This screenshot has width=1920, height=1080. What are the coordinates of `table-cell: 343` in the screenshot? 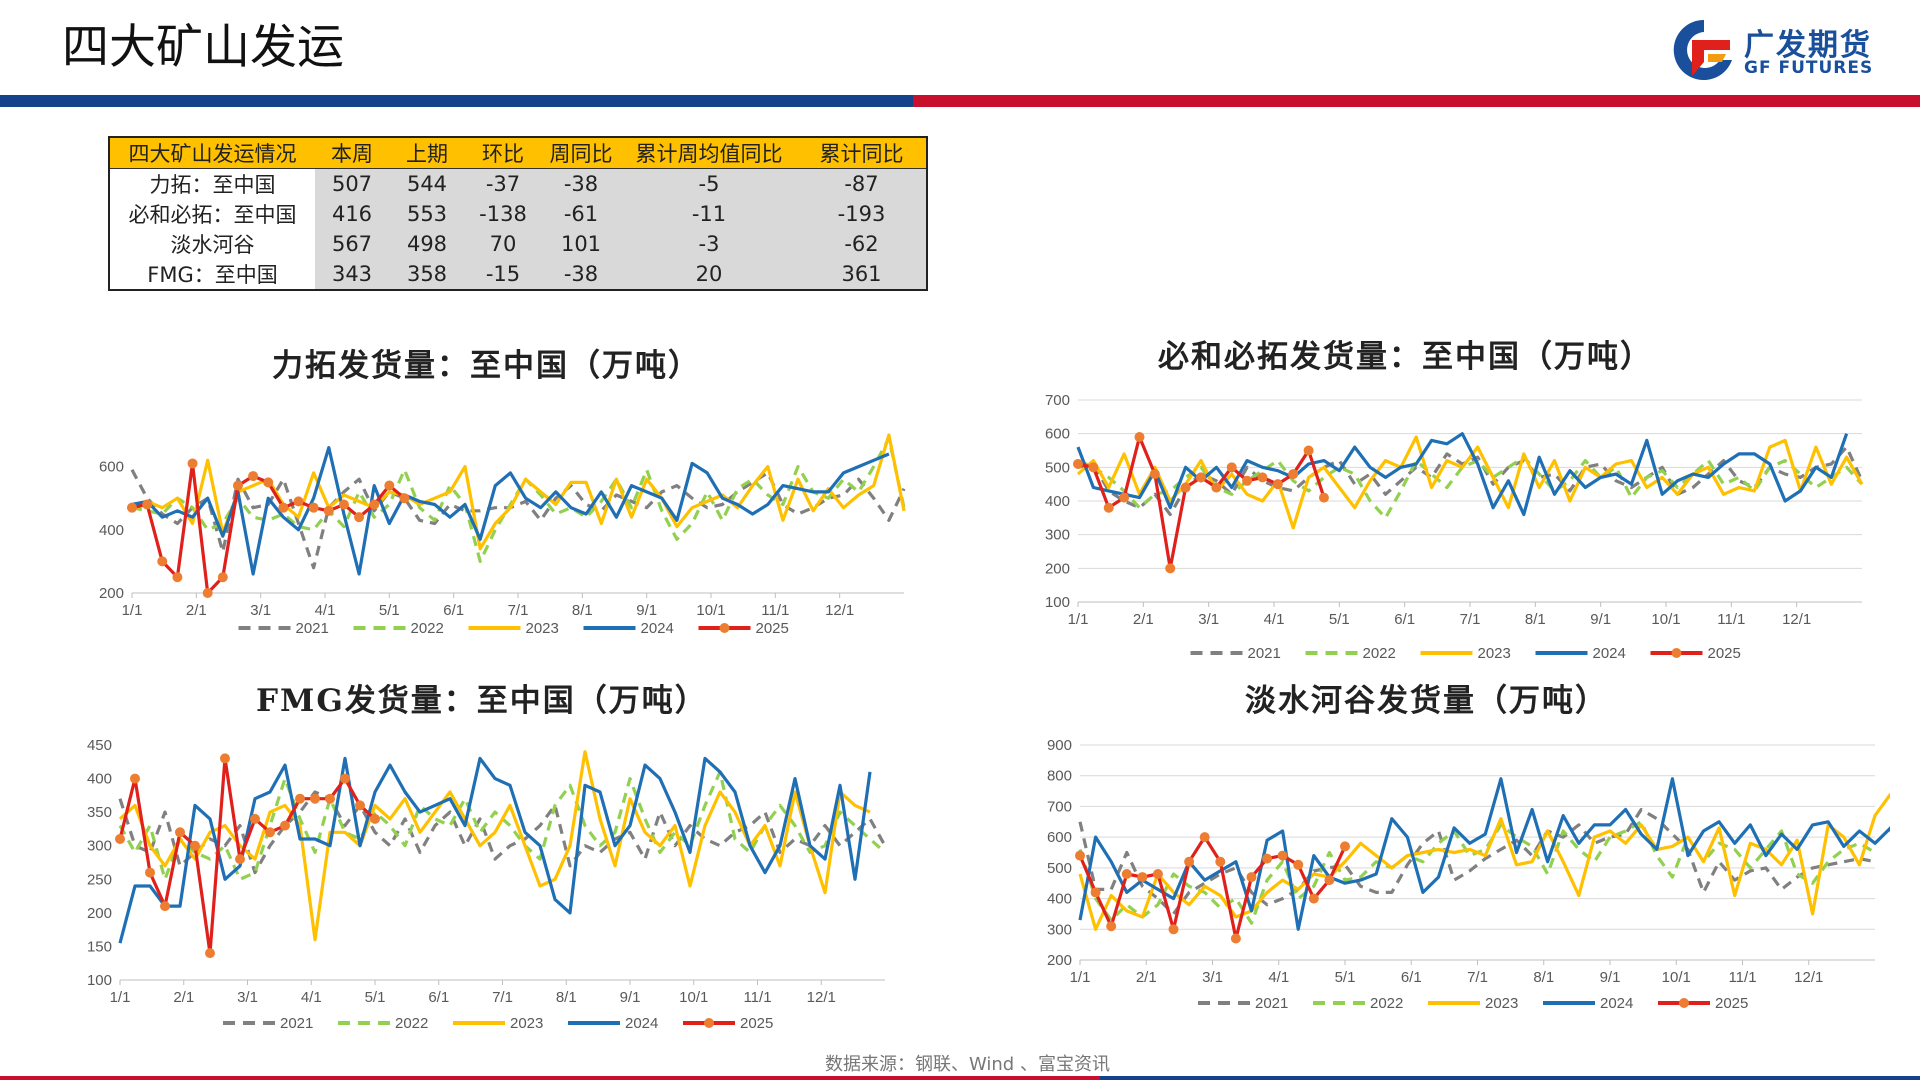 It's located at (352, 274).